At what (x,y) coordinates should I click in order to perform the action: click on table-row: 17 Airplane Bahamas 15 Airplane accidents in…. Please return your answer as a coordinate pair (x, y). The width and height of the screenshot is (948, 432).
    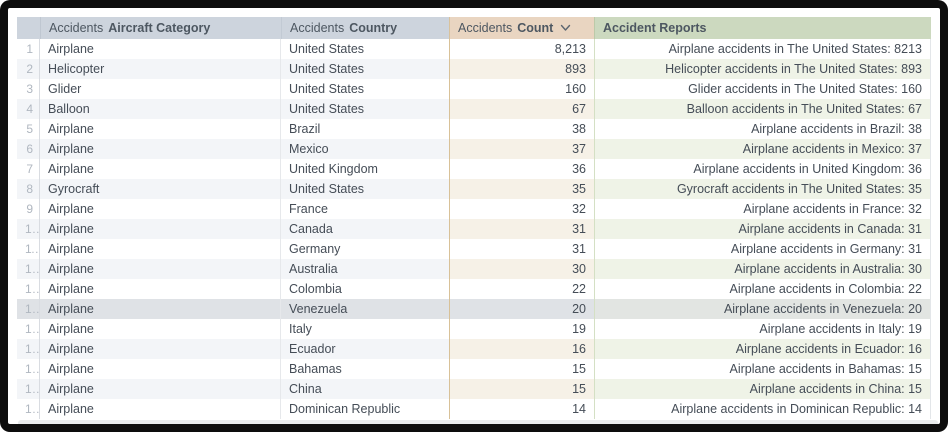
    Looking at the image, I should click on (474, 369).